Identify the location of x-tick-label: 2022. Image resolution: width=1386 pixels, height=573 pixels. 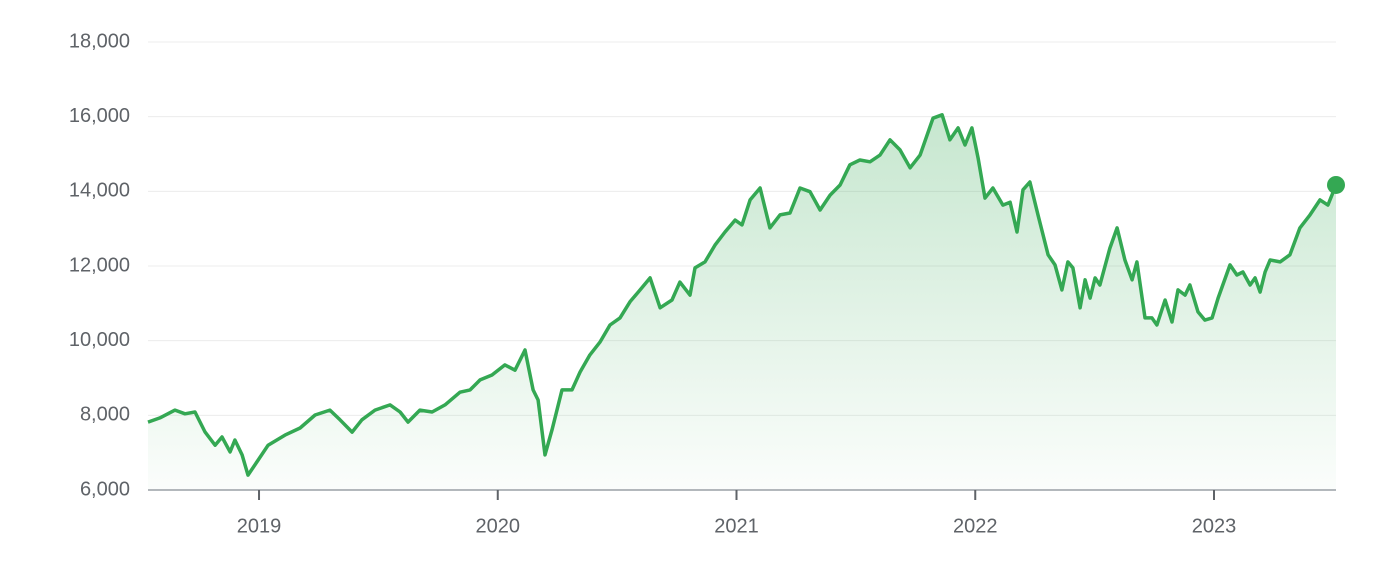
(975, 526).